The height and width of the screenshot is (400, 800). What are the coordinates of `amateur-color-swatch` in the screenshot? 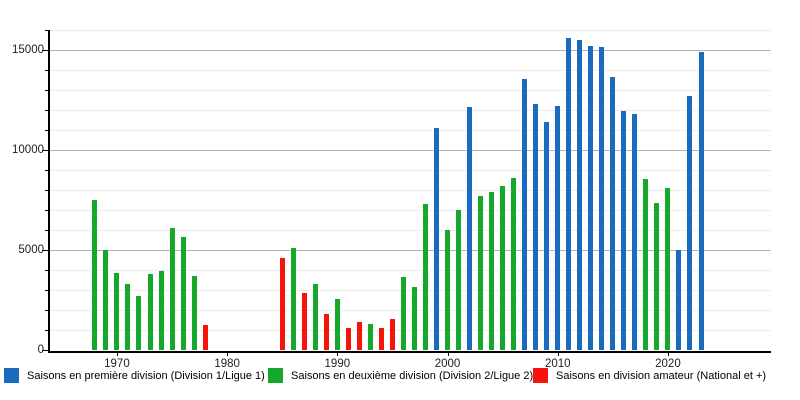 It's located at (540, 375).